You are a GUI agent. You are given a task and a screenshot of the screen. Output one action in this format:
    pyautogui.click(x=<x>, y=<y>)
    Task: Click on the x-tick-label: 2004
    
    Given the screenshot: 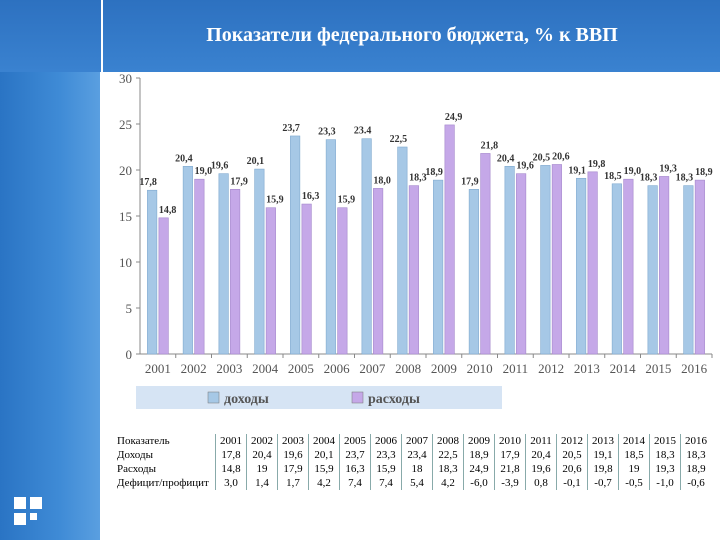 What is the action you would take?
    pyautogui.click(x=265, y=368)
    